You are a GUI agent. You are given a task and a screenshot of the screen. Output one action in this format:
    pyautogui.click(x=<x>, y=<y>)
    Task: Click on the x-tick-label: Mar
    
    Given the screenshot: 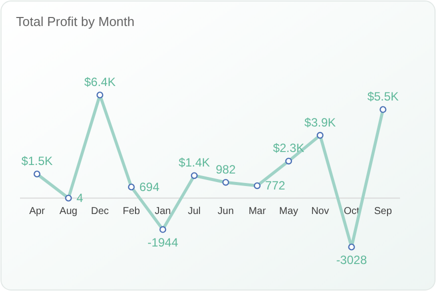 What is the action you would take?
    pyautogui.click(x=257, y=212)
    